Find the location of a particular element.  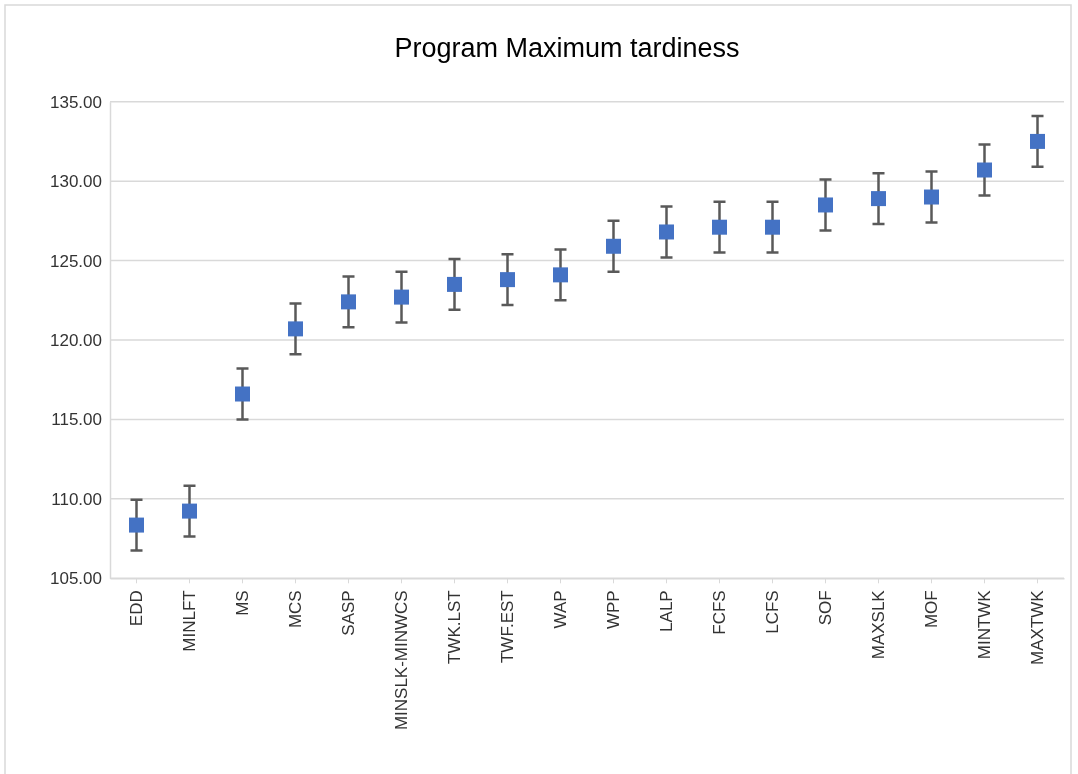

x-tick-label: LALP is located at coordinates (667, 611).